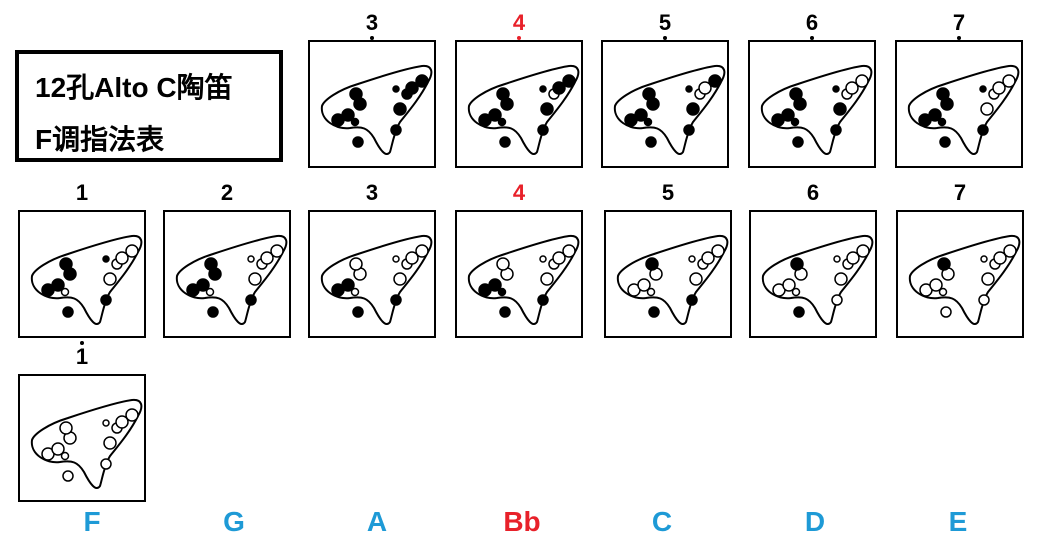 The height and width of the screenshot is (541, 1043). I want to click on key-label: Bb, so click(522, 521).